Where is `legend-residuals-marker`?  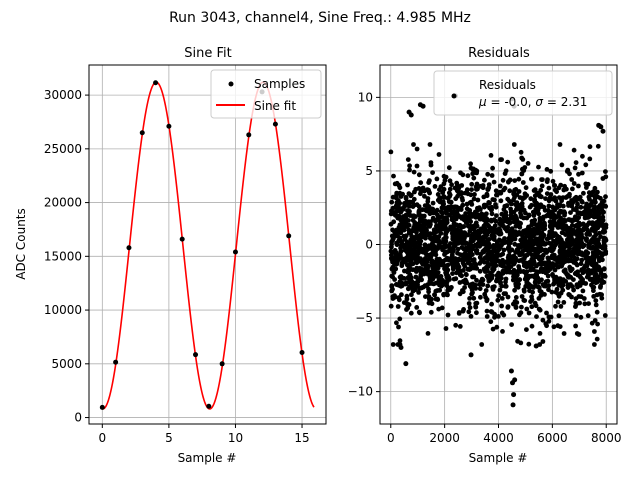 legend-residuals-marker is located at coordinates (454, 96).